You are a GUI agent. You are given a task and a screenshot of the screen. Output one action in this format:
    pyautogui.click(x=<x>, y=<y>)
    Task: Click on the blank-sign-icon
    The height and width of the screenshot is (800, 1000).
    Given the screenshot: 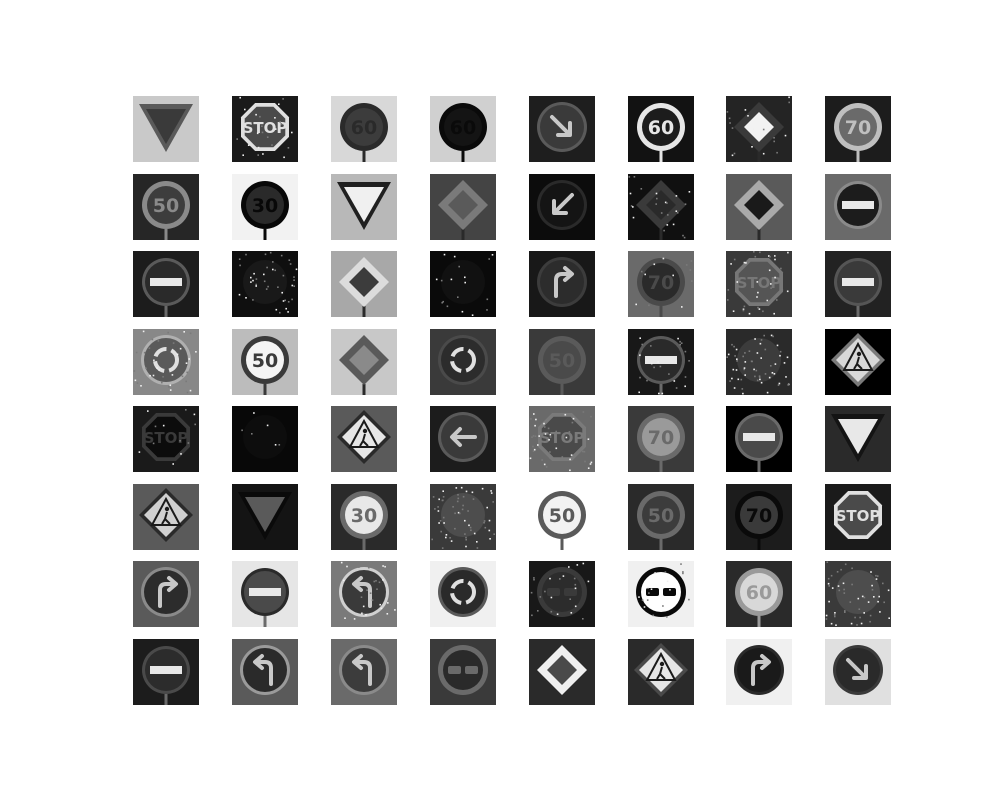 What is the action you would take?
    pyautogui.click(x=463, y=282)
    